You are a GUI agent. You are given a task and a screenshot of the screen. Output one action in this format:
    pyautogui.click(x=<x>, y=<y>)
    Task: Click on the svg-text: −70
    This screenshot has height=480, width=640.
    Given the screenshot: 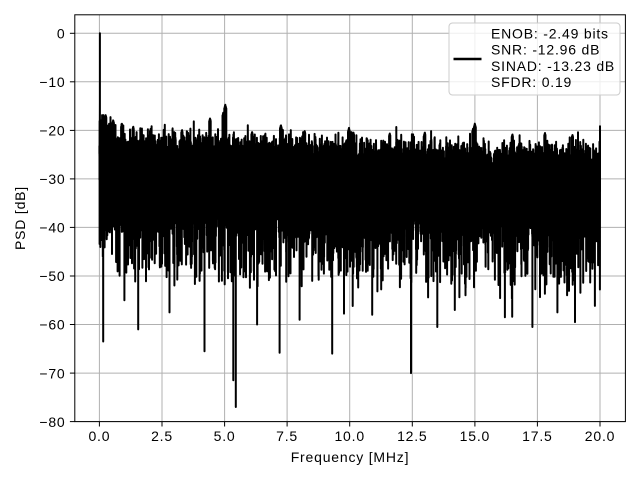 What is the action you would take?
    pyautogui.click(x=52, y=373)
    